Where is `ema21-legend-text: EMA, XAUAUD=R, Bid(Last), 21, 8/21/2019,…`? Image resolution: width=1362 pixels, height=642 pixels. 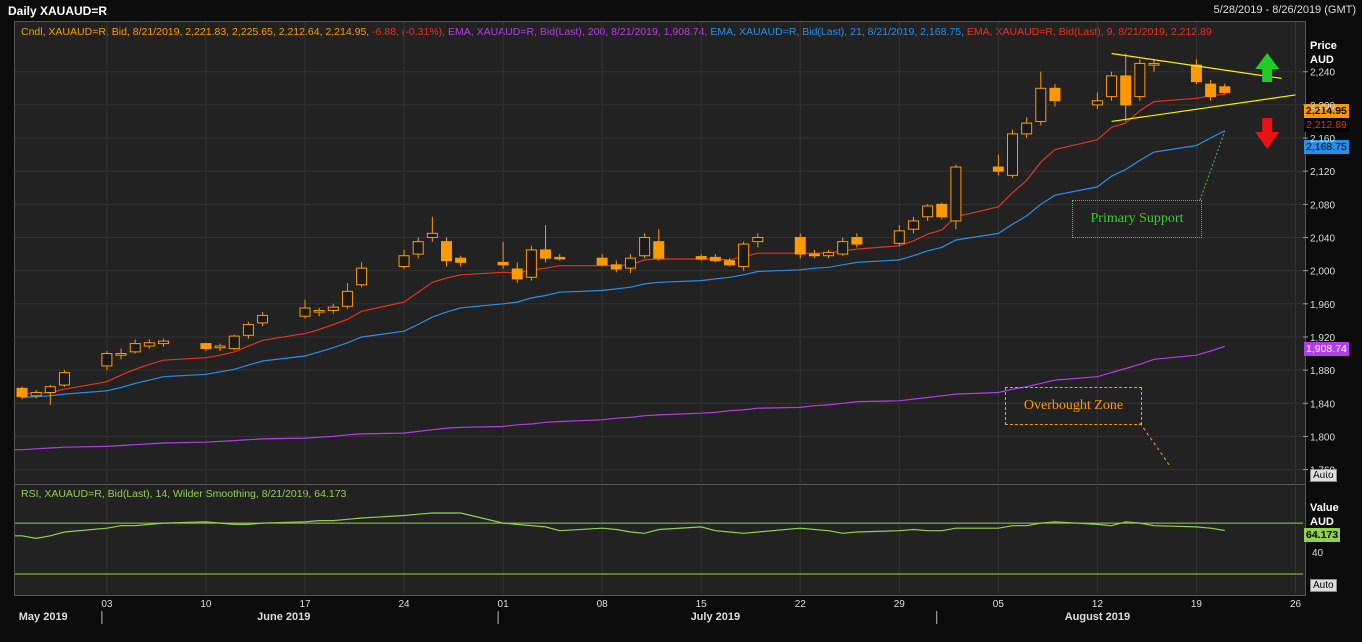 ema21-legend-text: EMA, XAUAUD=R, Bid(Last), 21, 8/21/2019,… is located at coordinates (837, 32).